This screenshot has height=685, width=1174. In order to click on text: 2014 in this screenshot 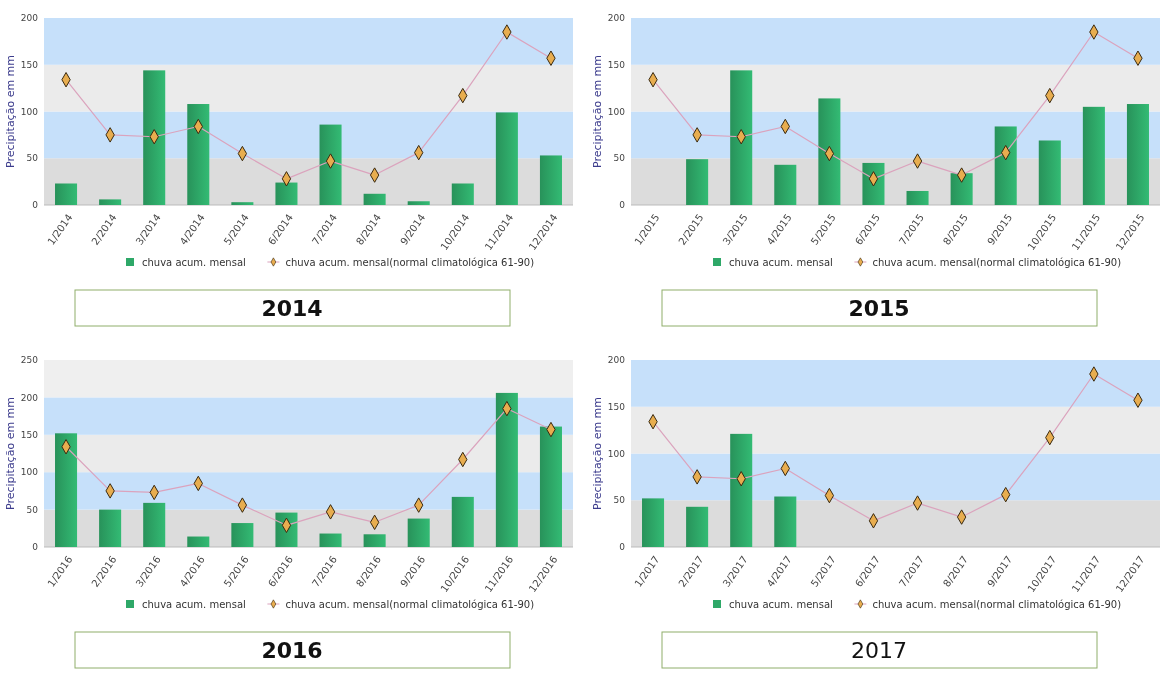, I will do `click(292, 308)`.